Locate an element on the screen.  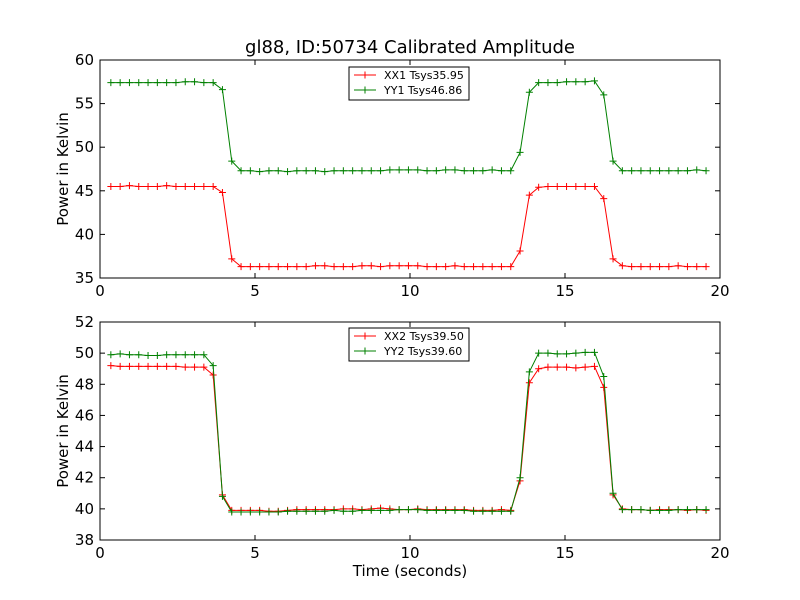
y-tick-label: 52 is located at coordinates (84, 322).